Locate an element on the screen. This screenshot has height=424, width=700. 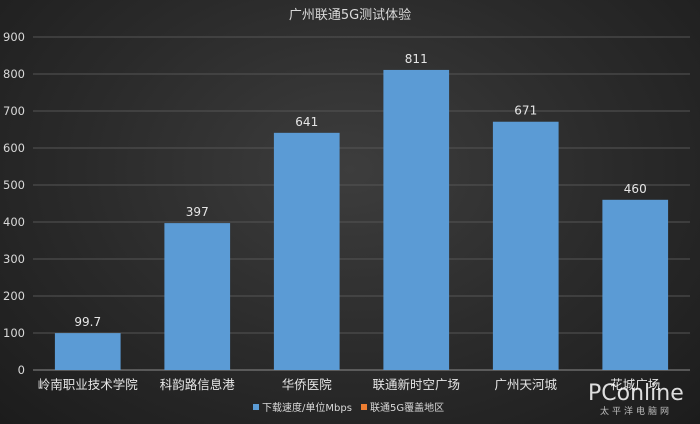
category-label: 花城广场 is located at coordinates (635, 384).